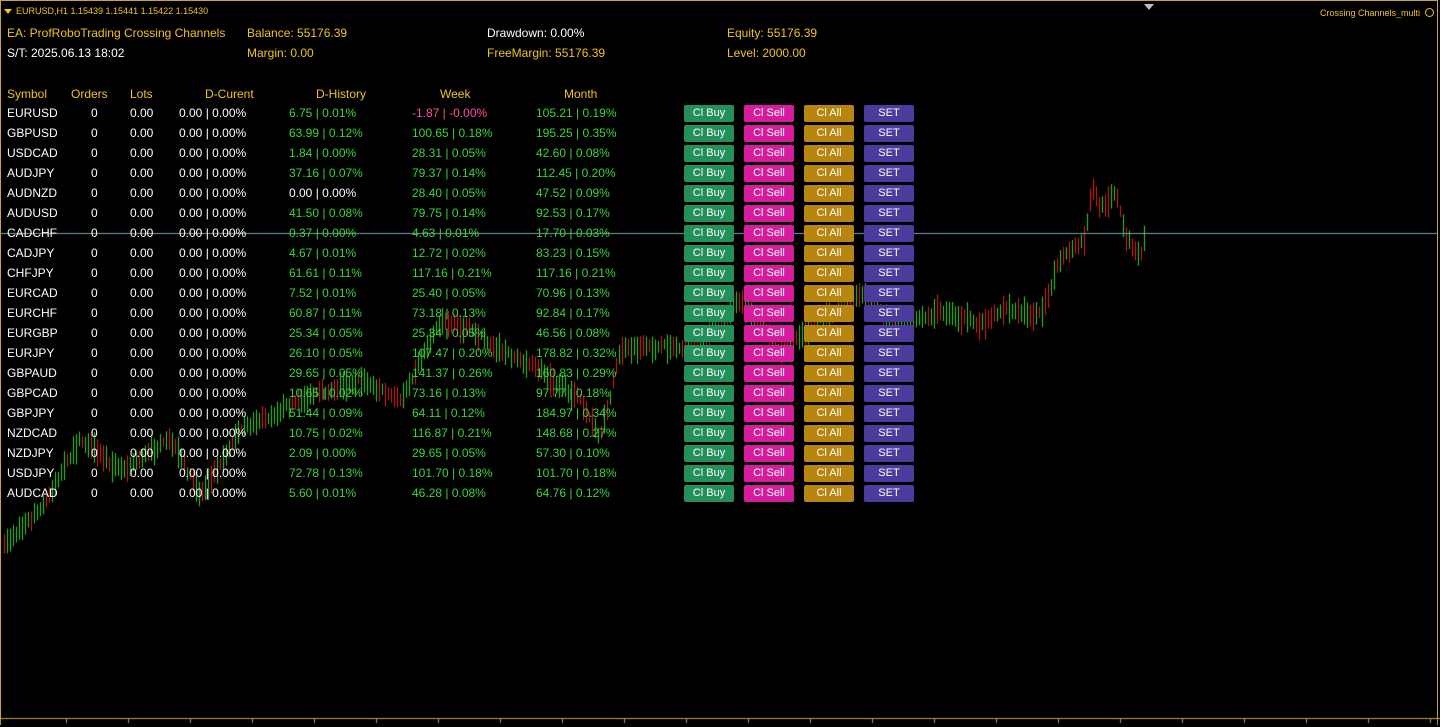 The width and height of the screenshot is (1440, 727). What do you see at coordinates (573, 153) in the screenshot?
I see `month-cell: 42.60 | 0.08%` at bounding box center [573, 153].